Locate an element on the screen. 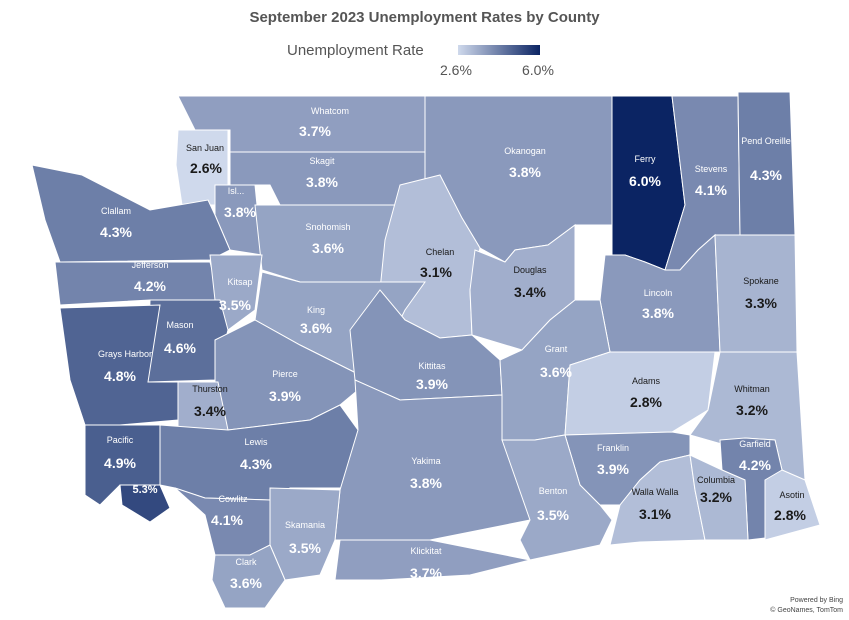  county-rate-isl: 3.8% is located at coordinates (240, 212).